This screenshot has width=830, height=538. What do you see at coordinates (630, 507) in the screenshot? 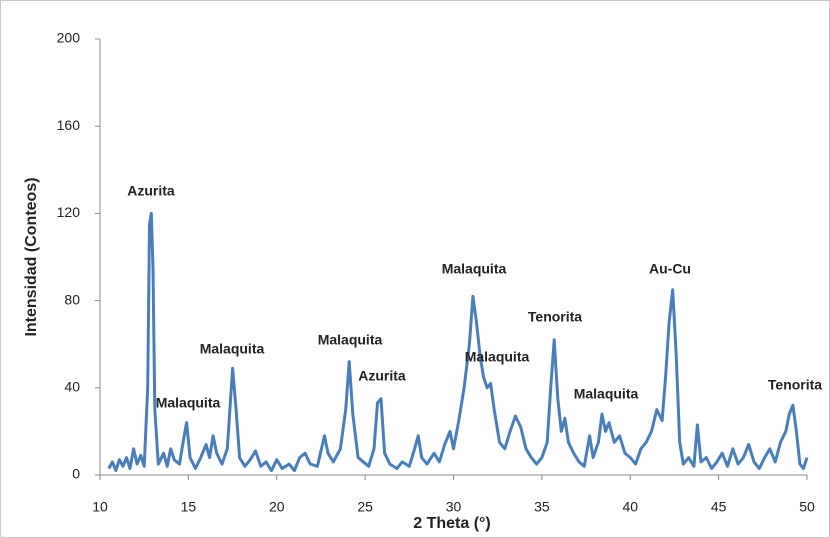
I see `x-tick-label: 40` at bounding box center [630, 507].